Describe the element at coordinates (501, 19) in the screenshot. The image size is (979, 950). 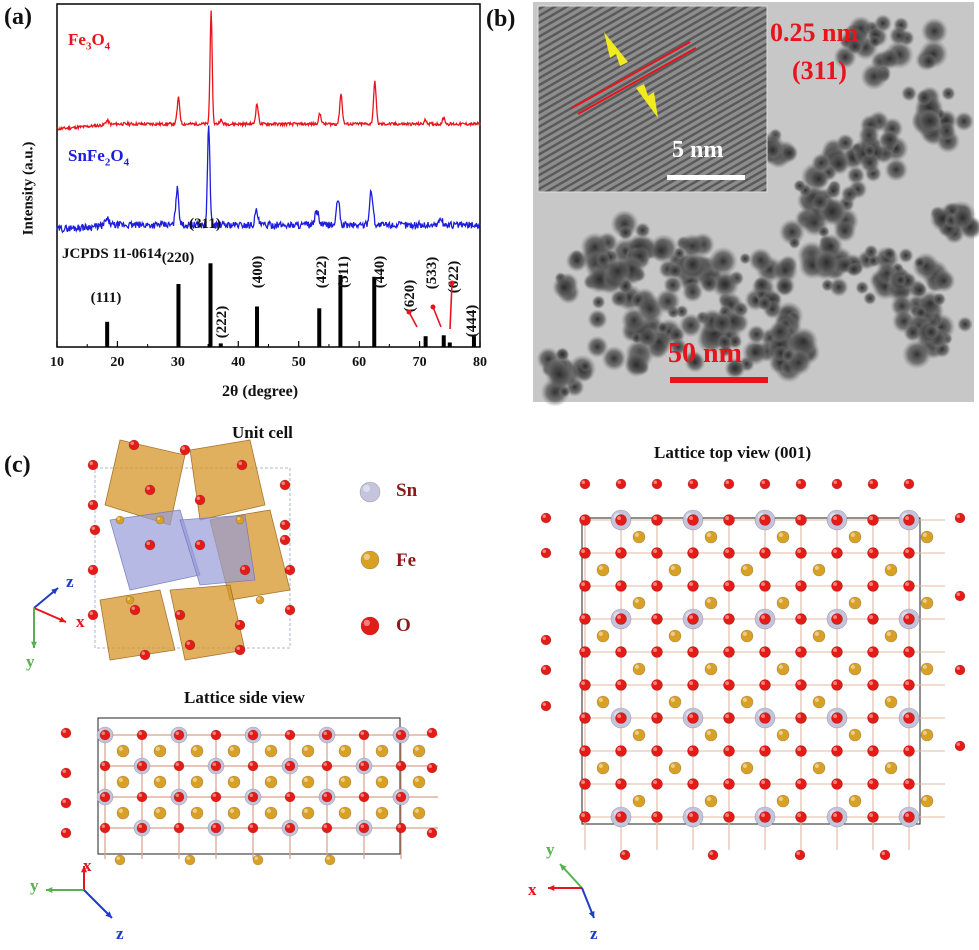
I see `panel-label-b: (b)` at that location.